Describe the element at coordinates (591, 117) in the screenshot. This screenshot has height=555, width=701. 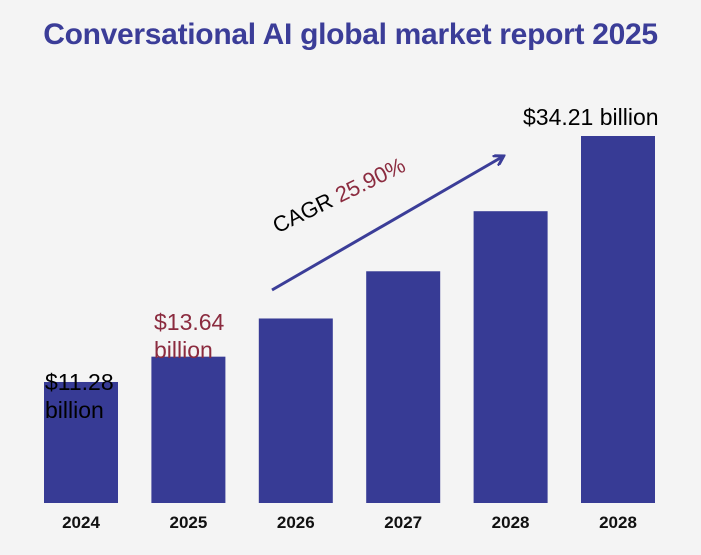
I see `value-label-2028: $34.21 billion` at that location.